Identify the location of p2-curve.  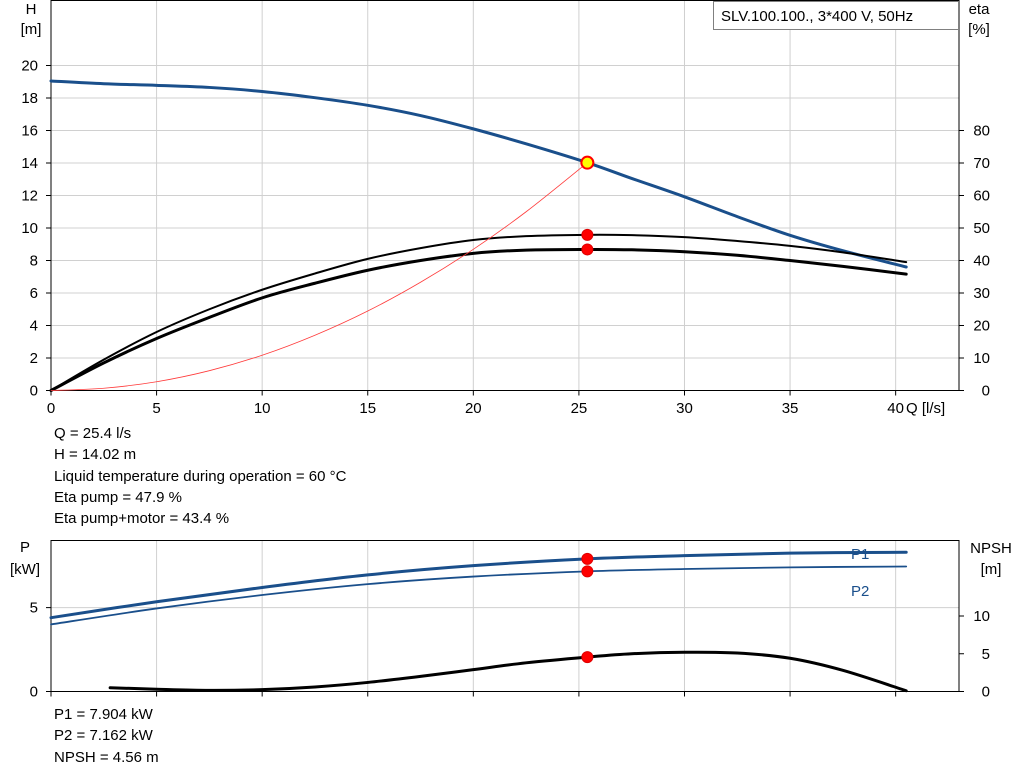
(479, 595).